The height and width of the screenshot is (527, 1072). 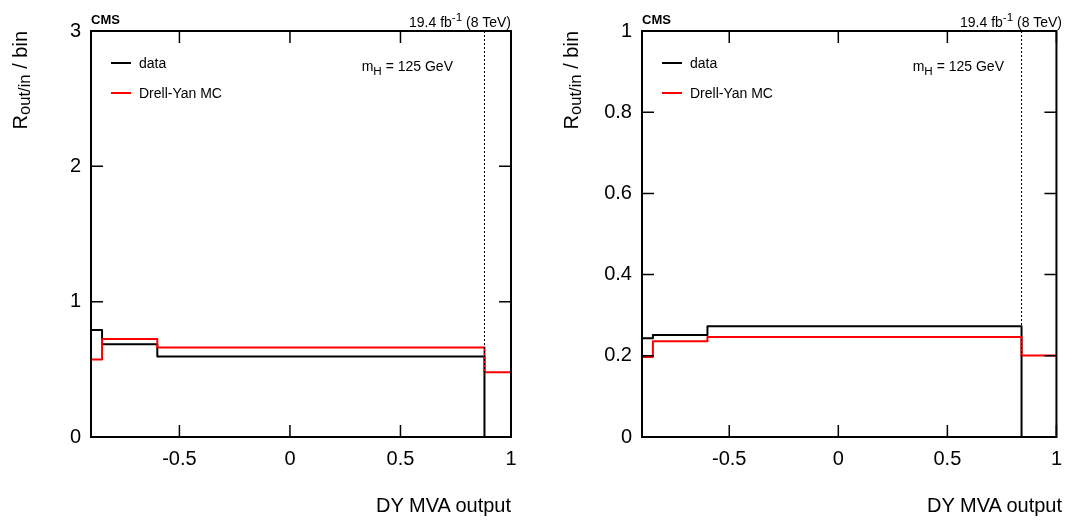 I want to click on y-tick-label: 0.6, so click(x=618, y=191).